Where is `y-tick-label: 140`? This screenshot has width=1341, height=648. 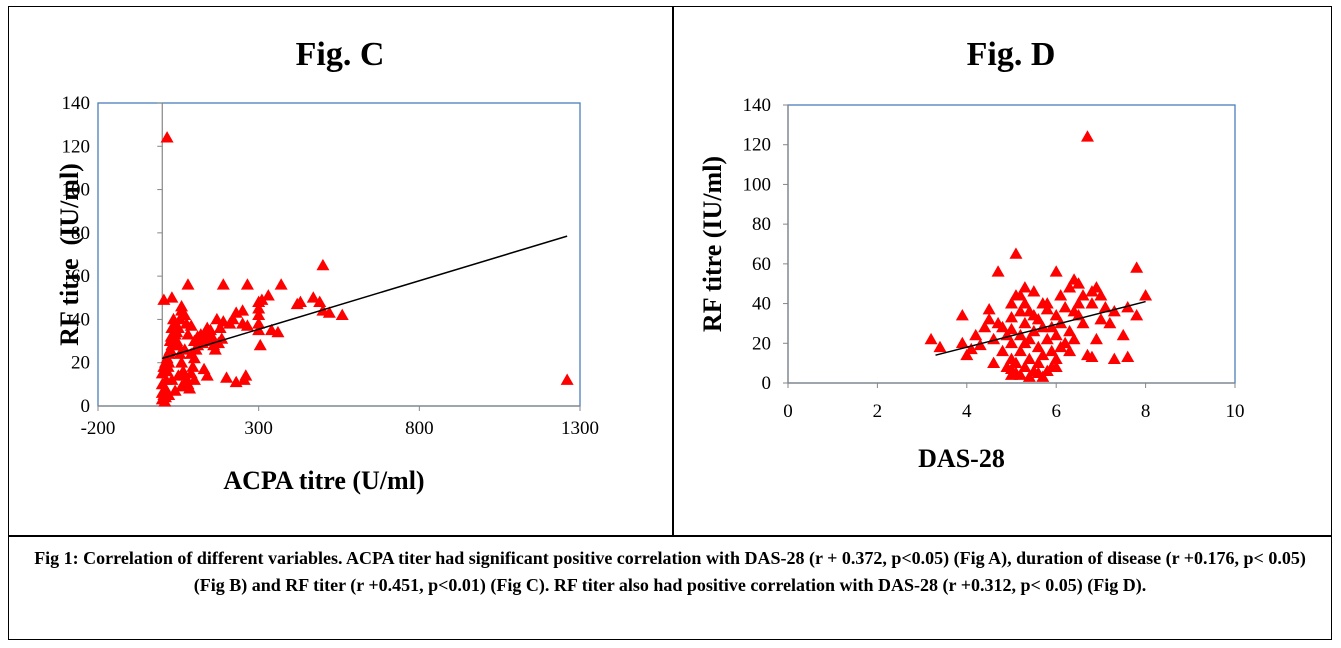
y-tick-label: 140 is located at coordinates (757, 105).